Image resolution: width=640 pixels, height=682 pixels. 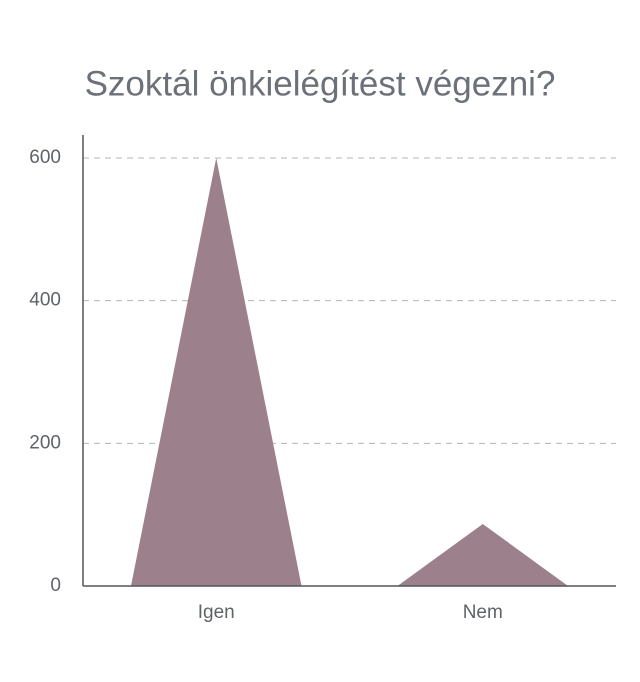 I want to click on y-tick-label: 200, so click(x=45, y=442).